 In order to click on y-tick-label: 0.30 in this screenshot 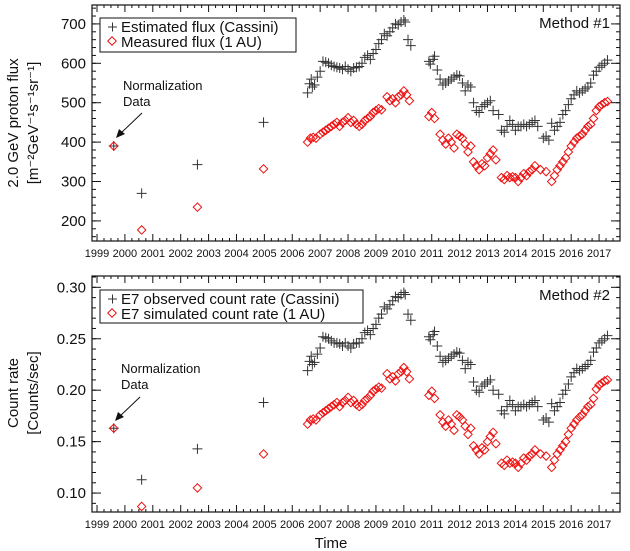, I will do `click(71, 287)`.